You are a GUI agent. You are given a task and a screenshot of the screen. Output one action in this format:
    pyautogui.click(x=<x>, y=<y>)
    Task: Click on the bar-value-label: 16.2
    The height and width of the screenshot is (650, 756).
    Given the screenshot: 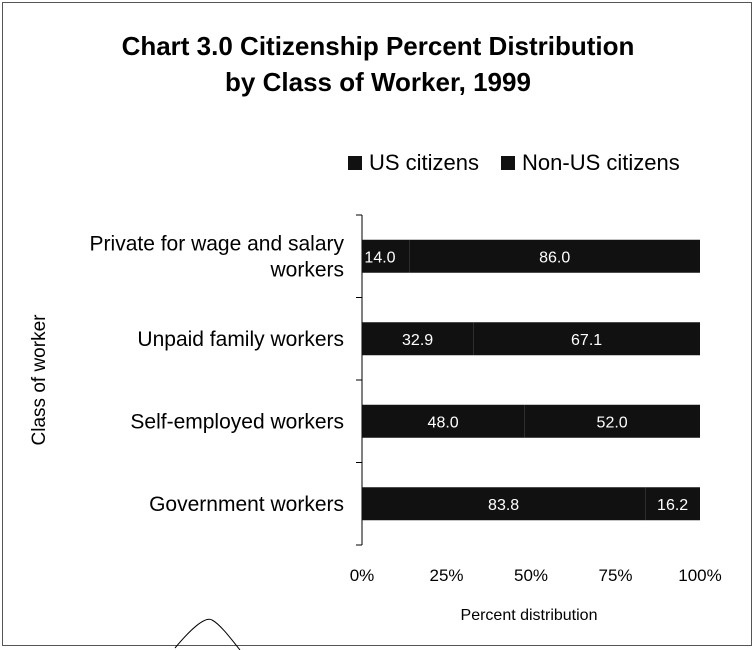 What is the action you would take?
    pyautogui.click(x=672, y=505)
    